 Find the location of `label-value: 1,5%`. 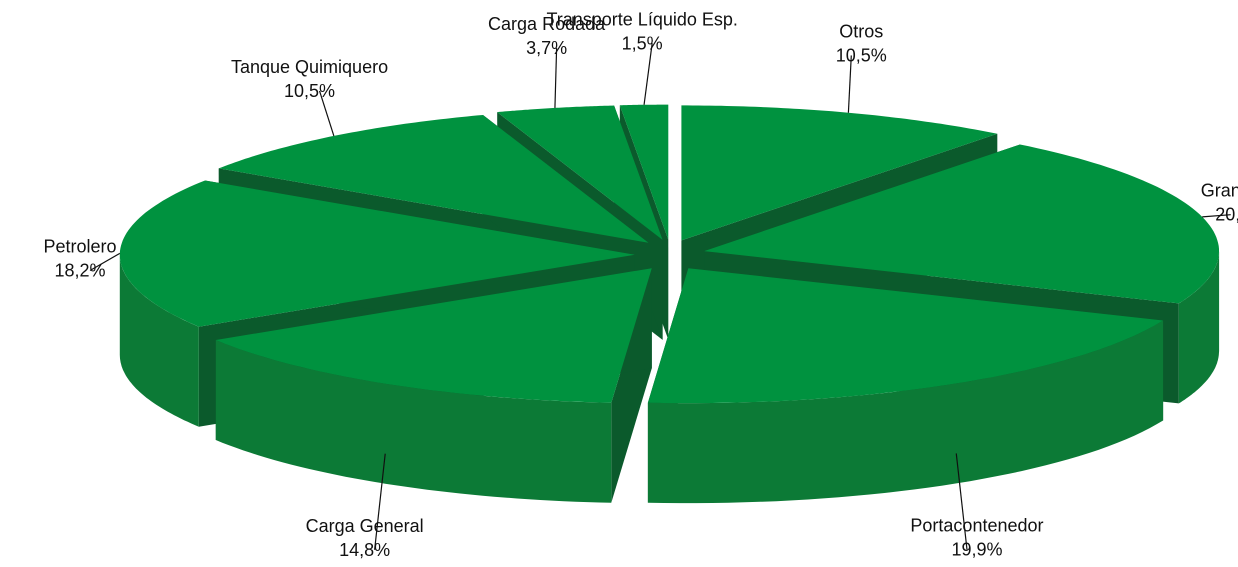

label-value: 1,5% is located at coordinates (642, 43).